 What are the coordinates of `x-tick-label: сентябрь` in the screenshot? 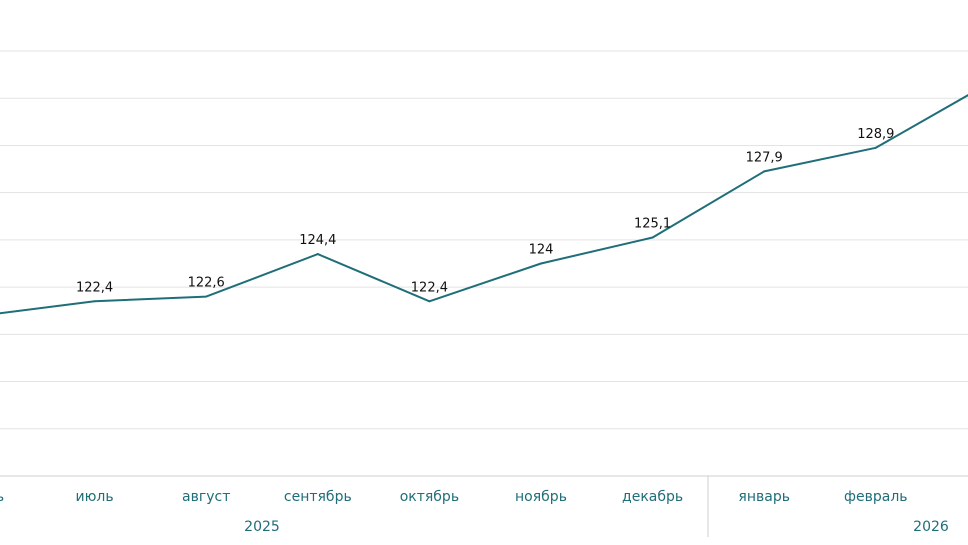 It's located at (318, 497).